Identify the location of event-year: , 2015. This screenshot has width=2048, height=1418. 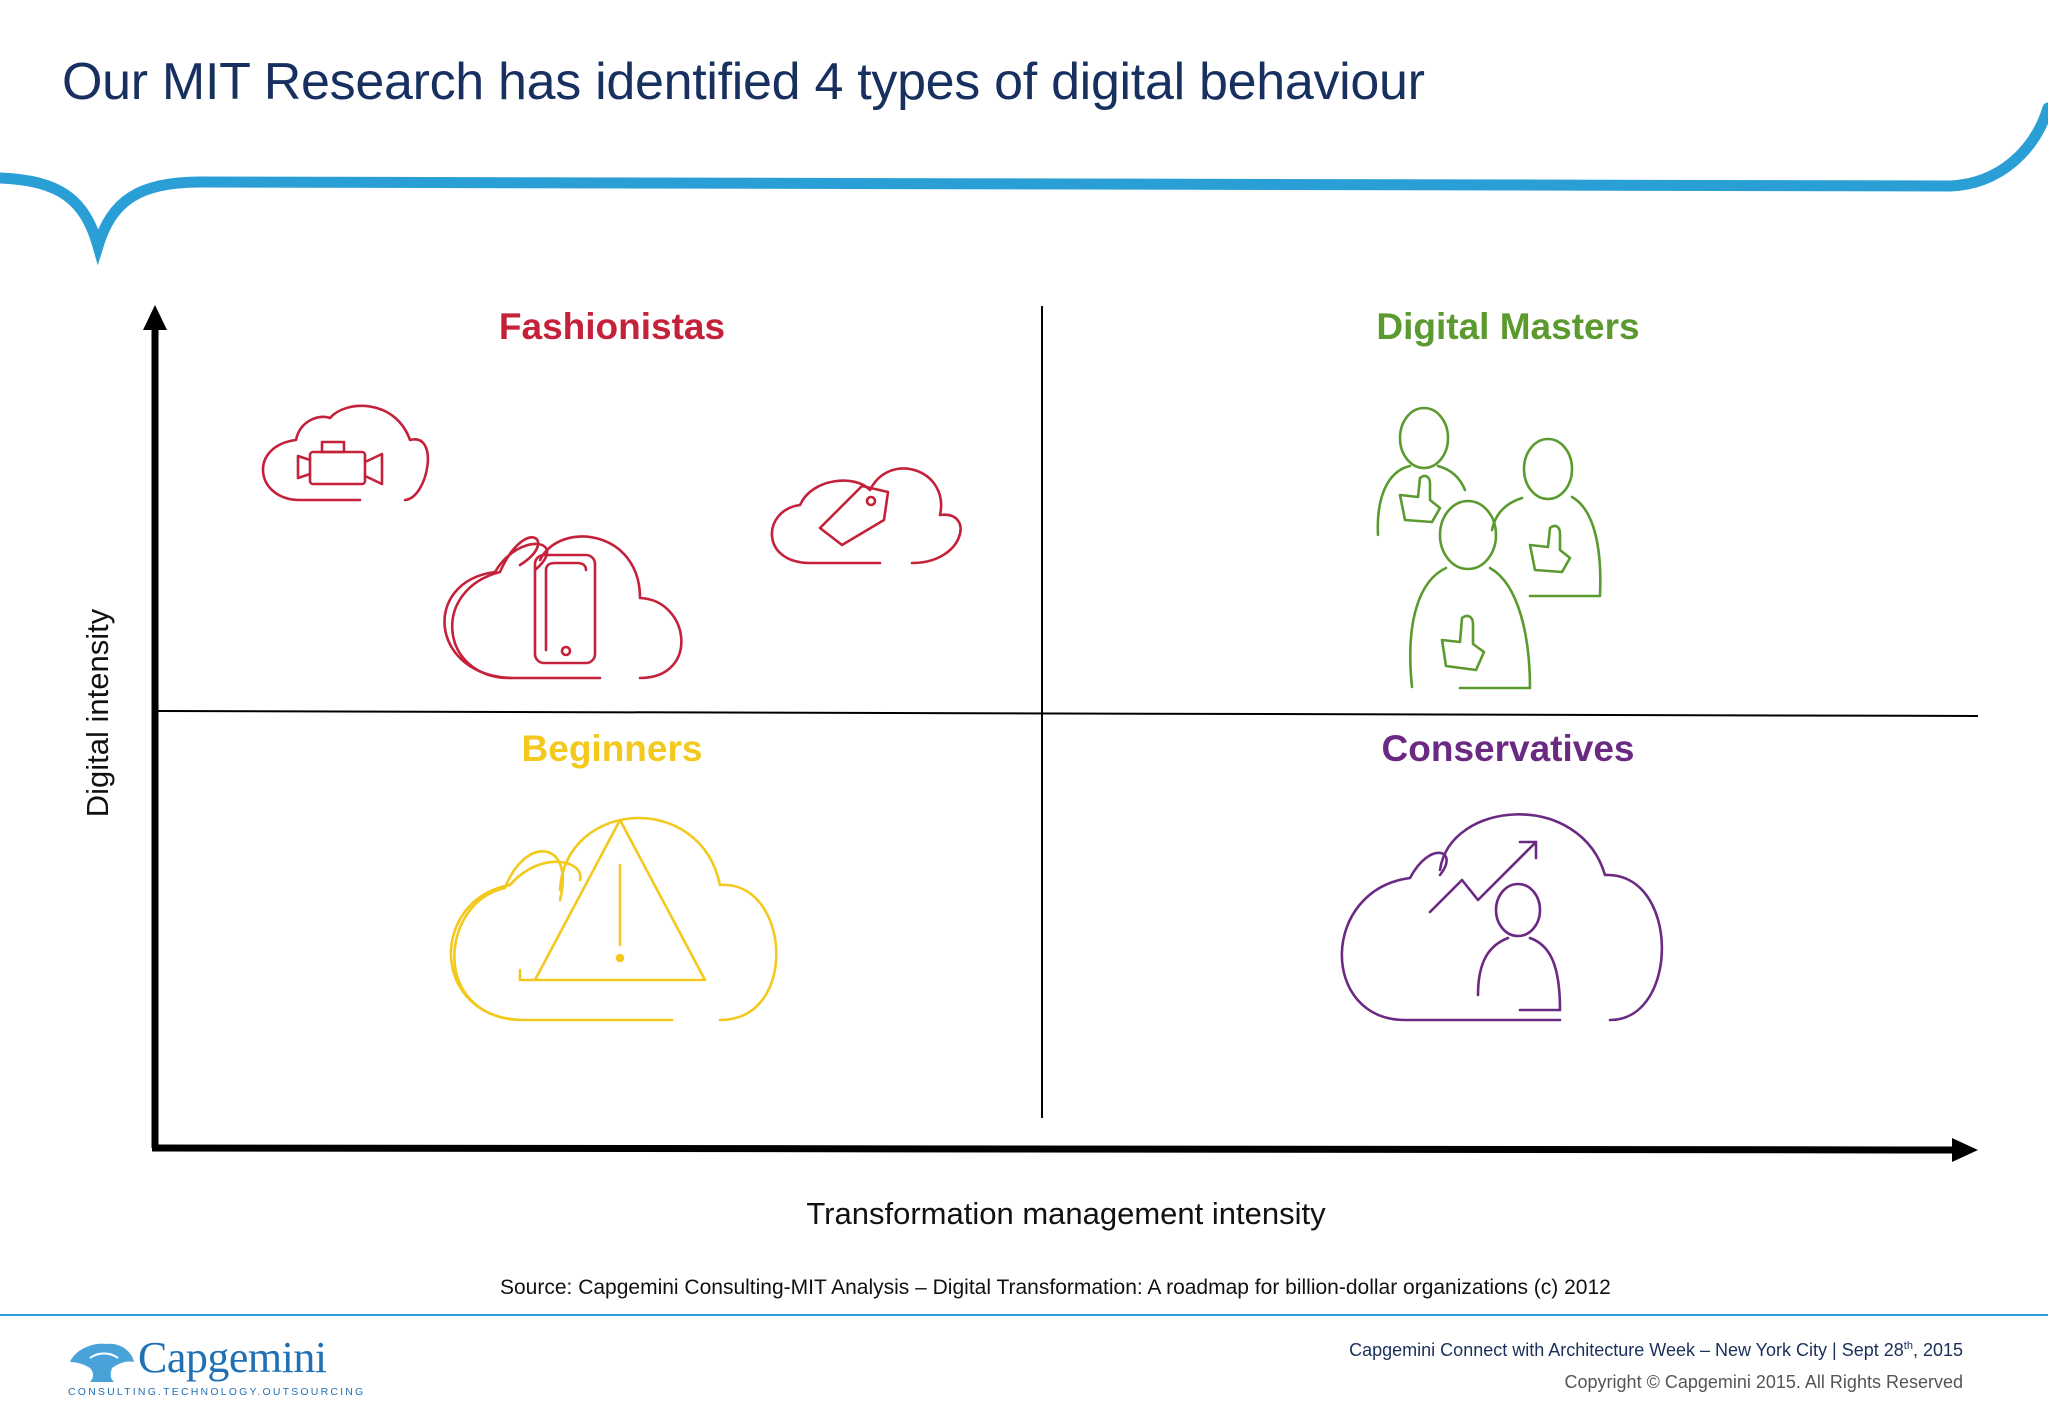
(1937, 1350).